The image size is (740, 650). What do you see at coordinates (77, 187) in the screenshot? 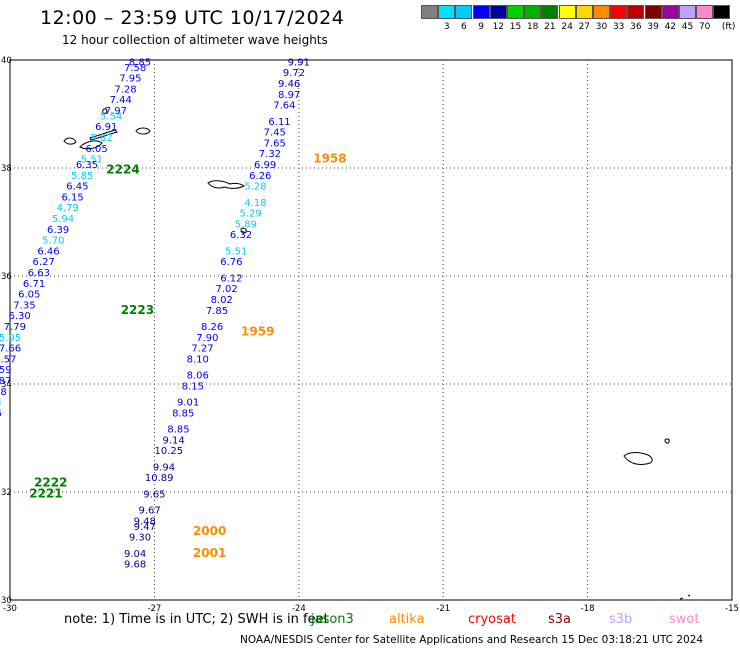
I see `wave-height-value: 6.45` at bounding box center [77, 187].